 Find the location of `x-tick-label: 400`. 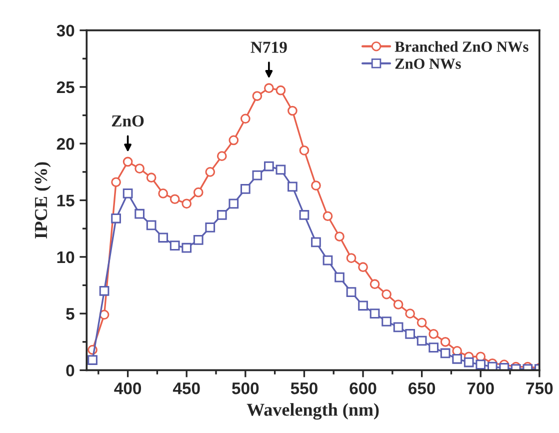

x-tick-label: 400 is located at coordinates (128, 388).